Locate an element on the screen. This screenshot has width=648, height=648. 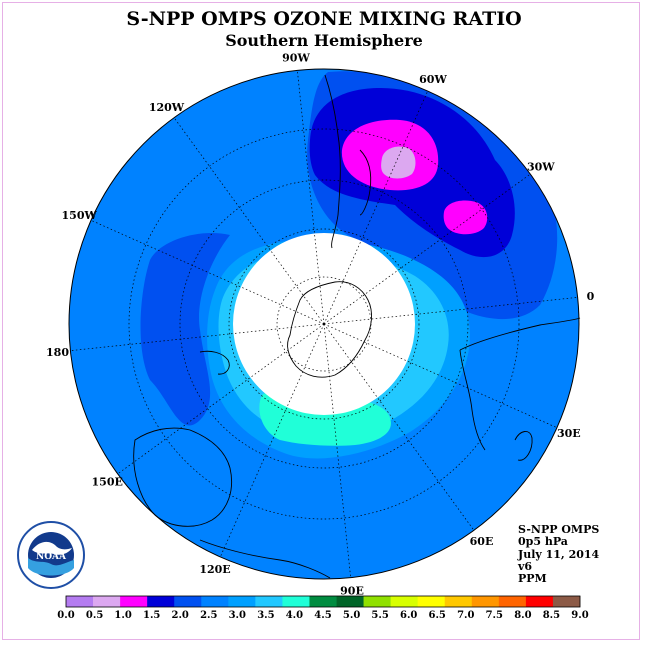
colorbar-tick-label: 9.0 is located at coordinates (579, 615).